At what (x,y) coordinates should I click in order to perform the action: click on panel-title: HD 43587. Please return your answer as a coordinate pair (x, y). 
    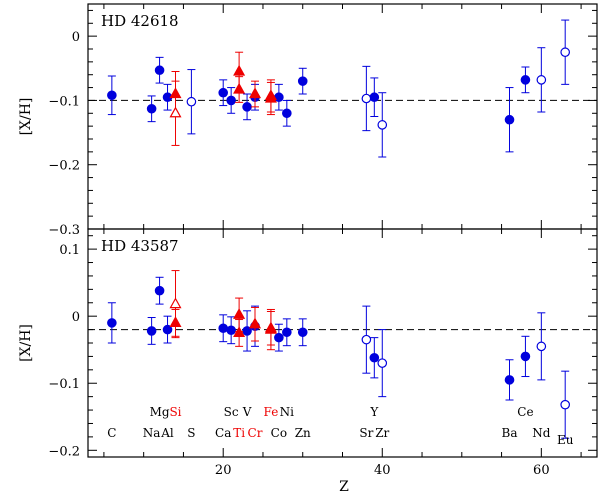
    Looking at the image, I should click on (140, 246).